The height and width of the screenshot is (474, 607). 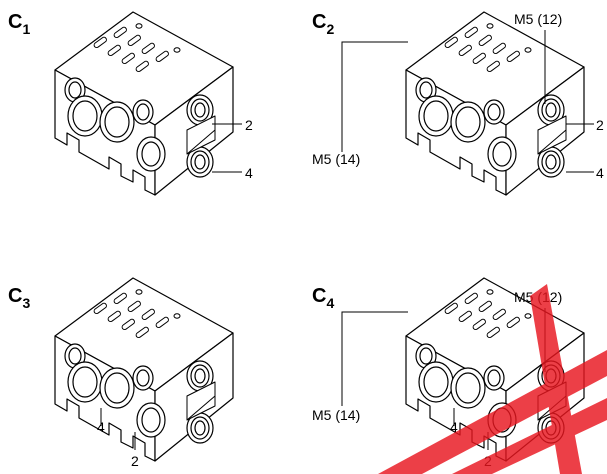 What do you see at coordinates (556, 379) in the screenshot?
I see `watermark-stripe` at bounding box center [556, 379].